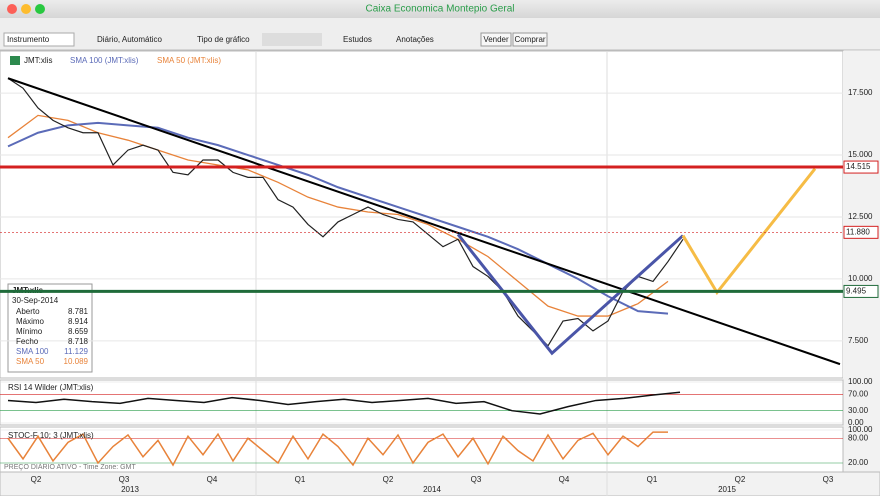  What do you see at coordinates (858, 166) in the screenshot?
I see `price-tag-label: 14.515` at bounding box center [858, 166].